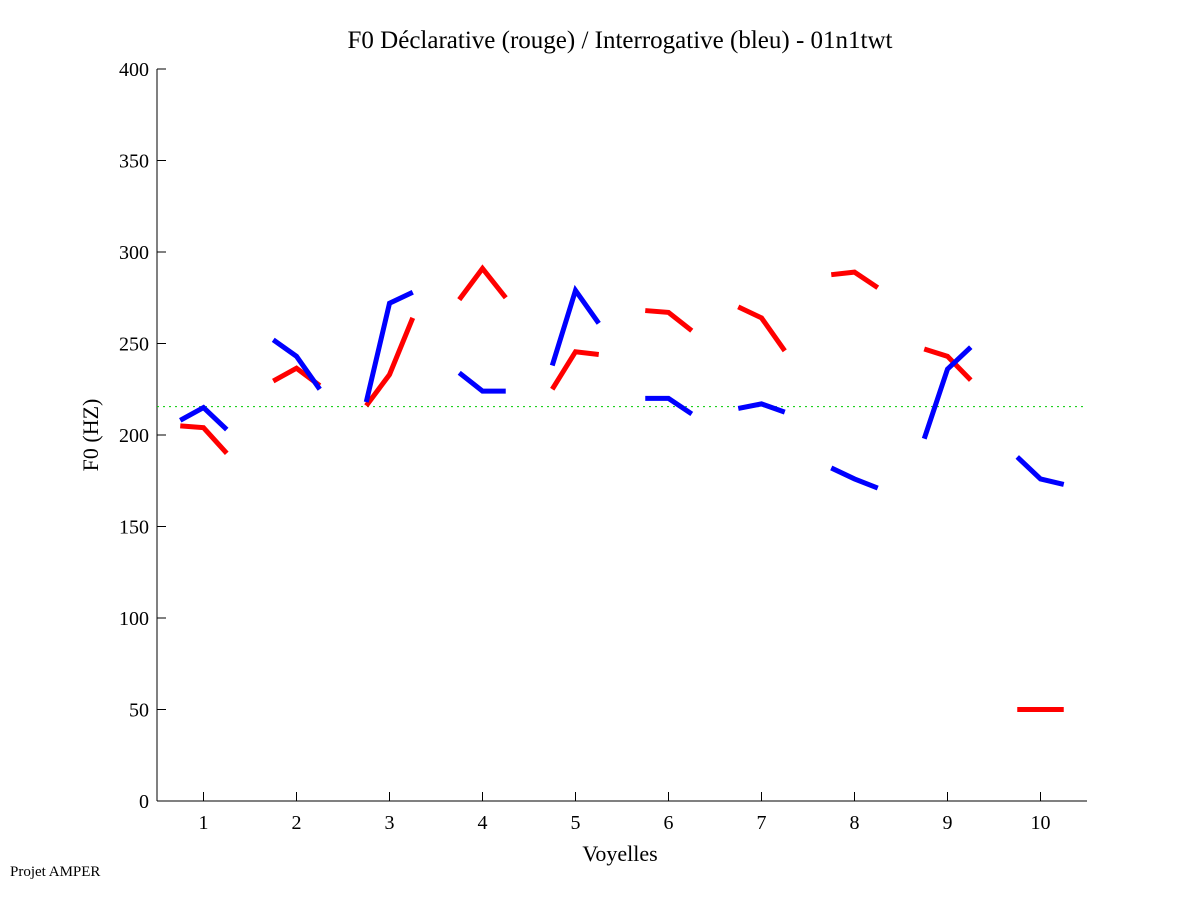  What do you see at coordinates (134, 253) in the screenshot?
I see `y-tick-label: 300` at bounding box center [134, 253].